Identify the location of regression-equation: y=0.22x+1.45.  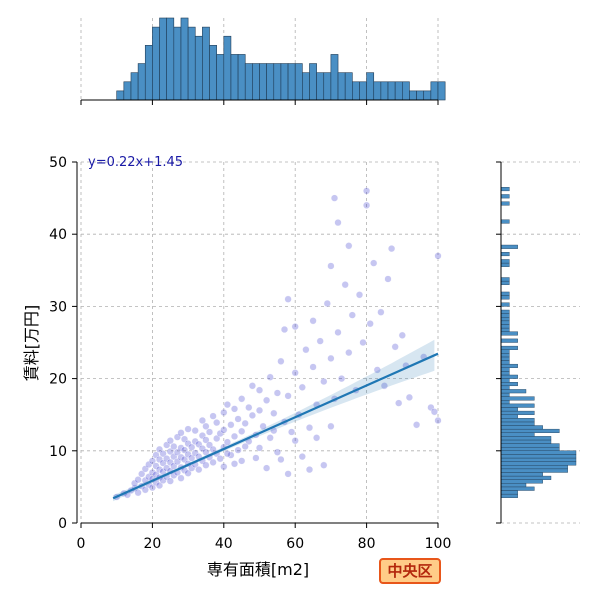
(135, 162).